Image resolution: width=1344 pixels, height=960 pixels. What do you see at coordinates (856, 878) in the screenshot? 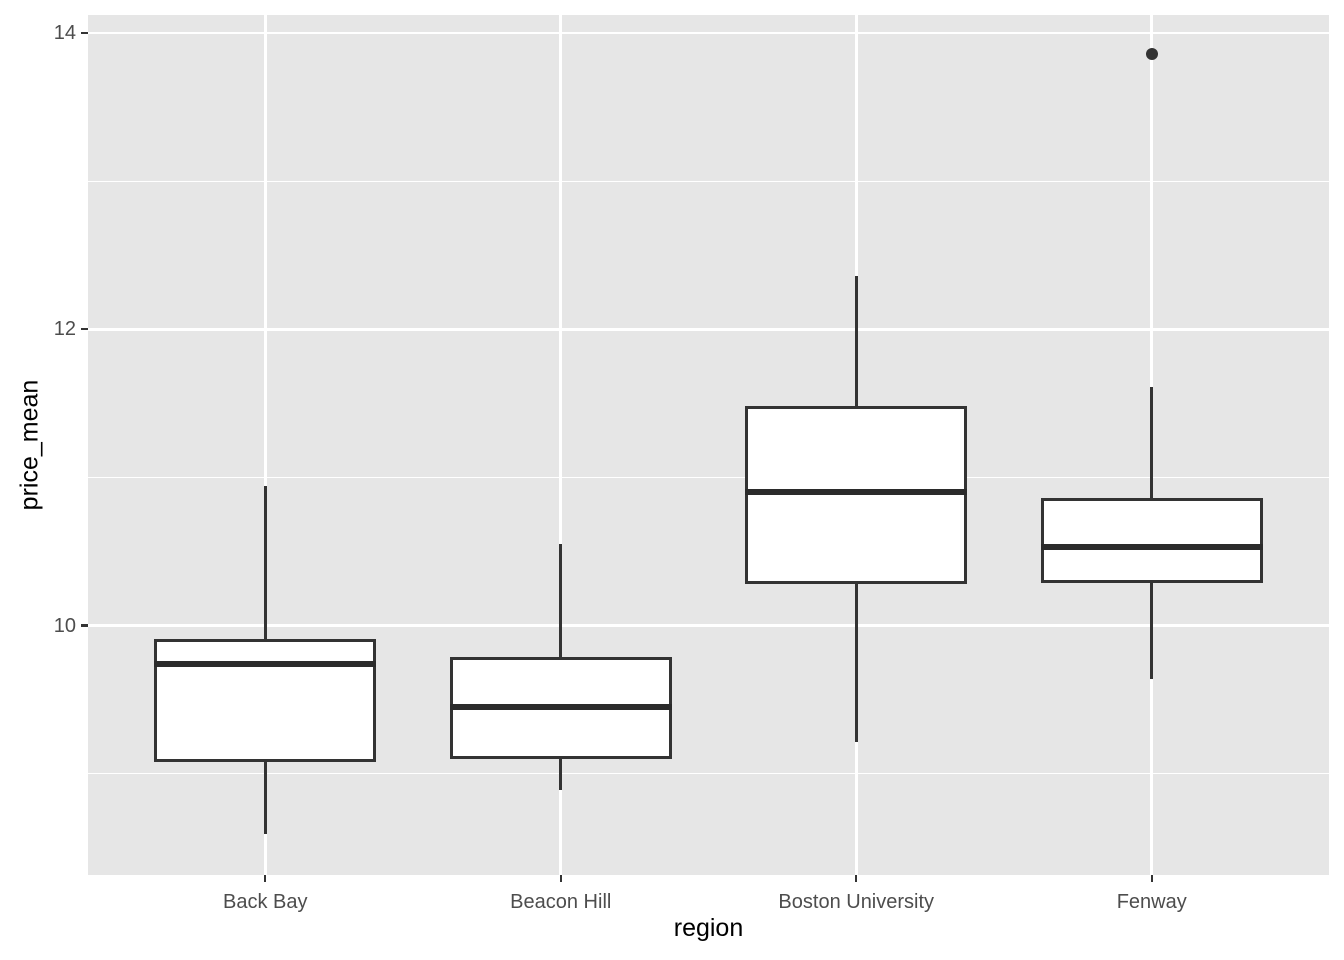
I see `x-tick-boston-university` at bounding box center [856, 878].